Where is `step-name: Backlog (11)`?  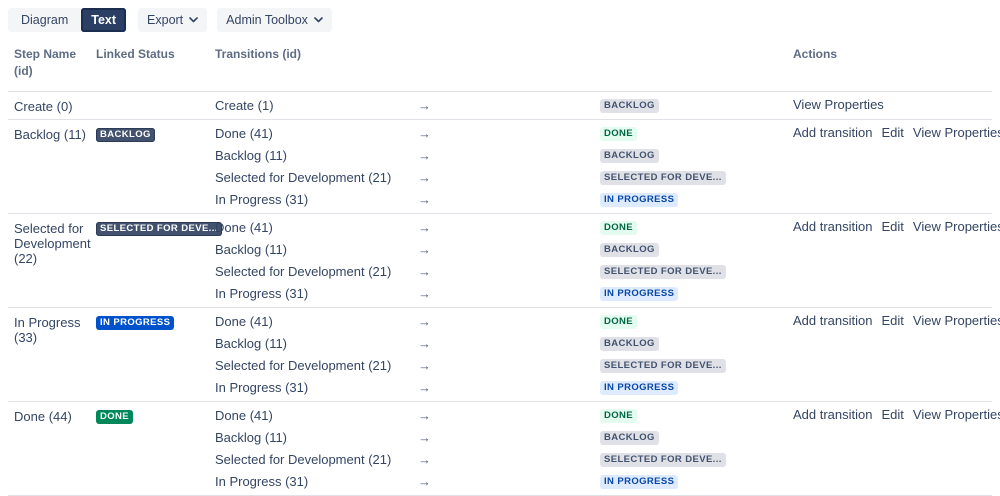 step-name: Backlog (11) is located at coordinates (50, 134).